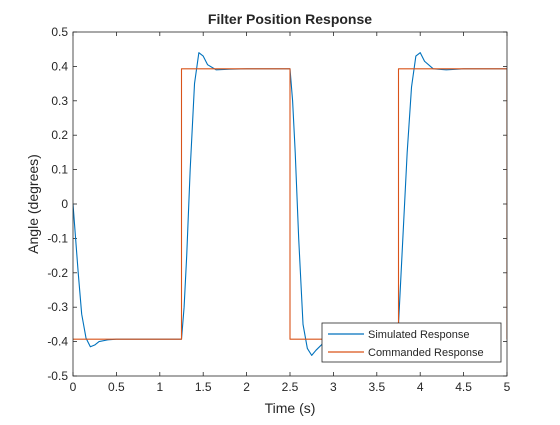  I want to click on x-tick-label: 1, so click(159, 387).